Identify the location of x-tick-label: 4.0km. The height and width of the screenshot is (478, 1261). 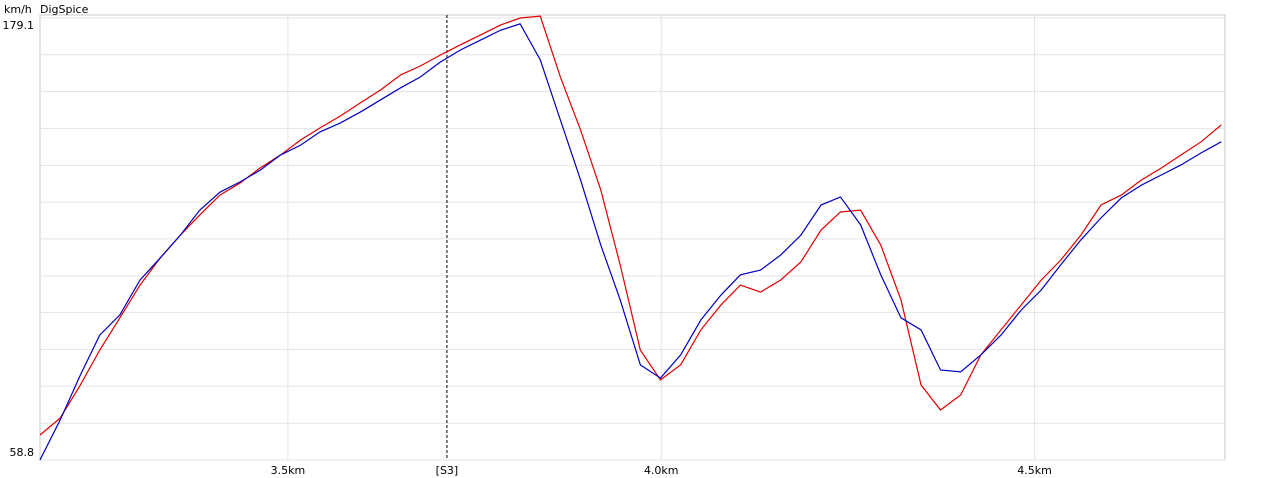
(661, 470).